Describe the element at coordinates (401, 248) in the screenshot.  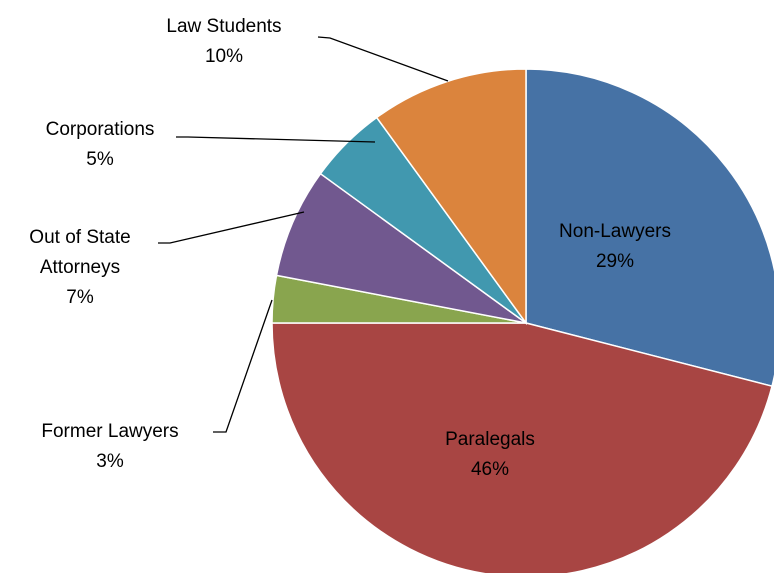
I see `pie-slice` at that location.